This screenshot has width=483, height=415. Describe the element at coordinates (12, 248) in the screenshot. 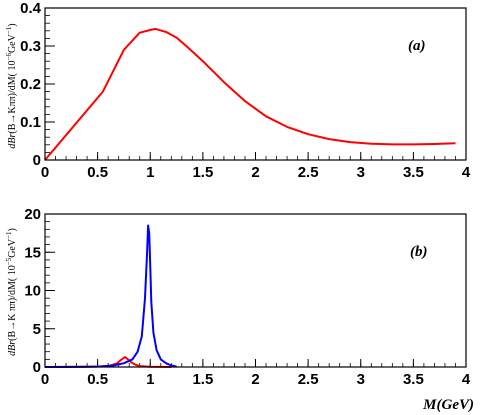

I see `panel-b-ylabel-unit: GeV` at that location.